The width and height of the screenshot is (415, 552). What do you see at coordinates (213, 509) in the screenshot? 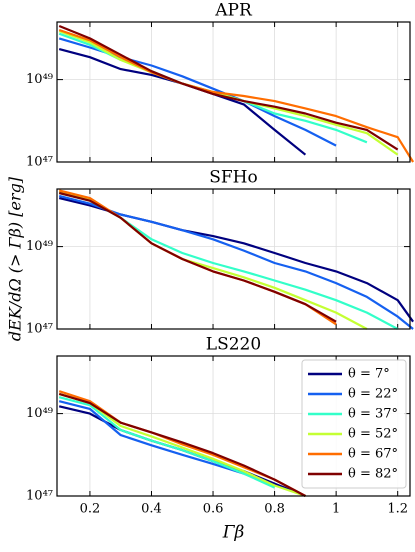
I see `x-tick-label: 0.6` at bounding box center [213, 509].